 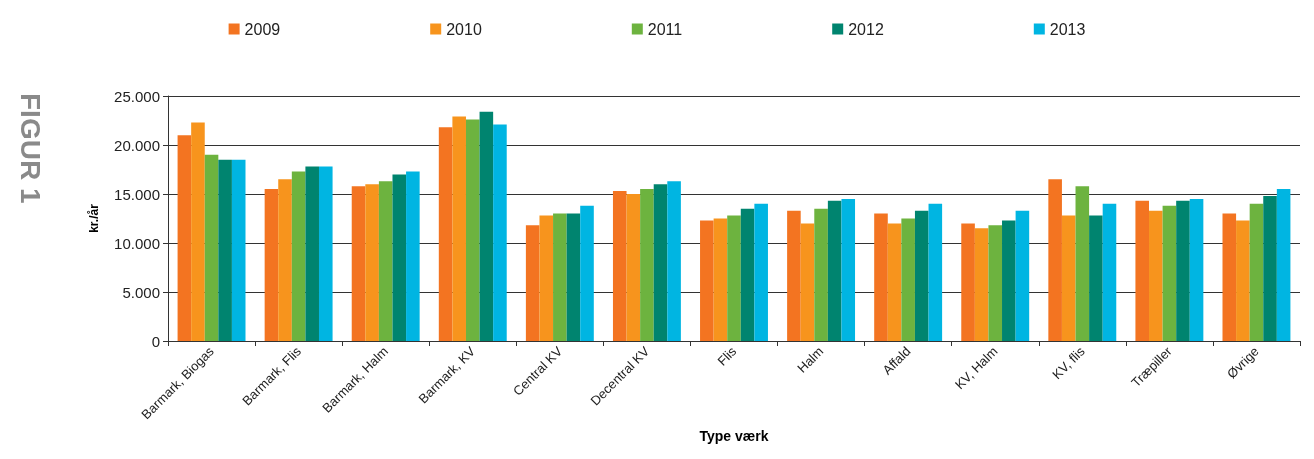 I want to click on legend-label: 2011, so click(x=665, y=29).